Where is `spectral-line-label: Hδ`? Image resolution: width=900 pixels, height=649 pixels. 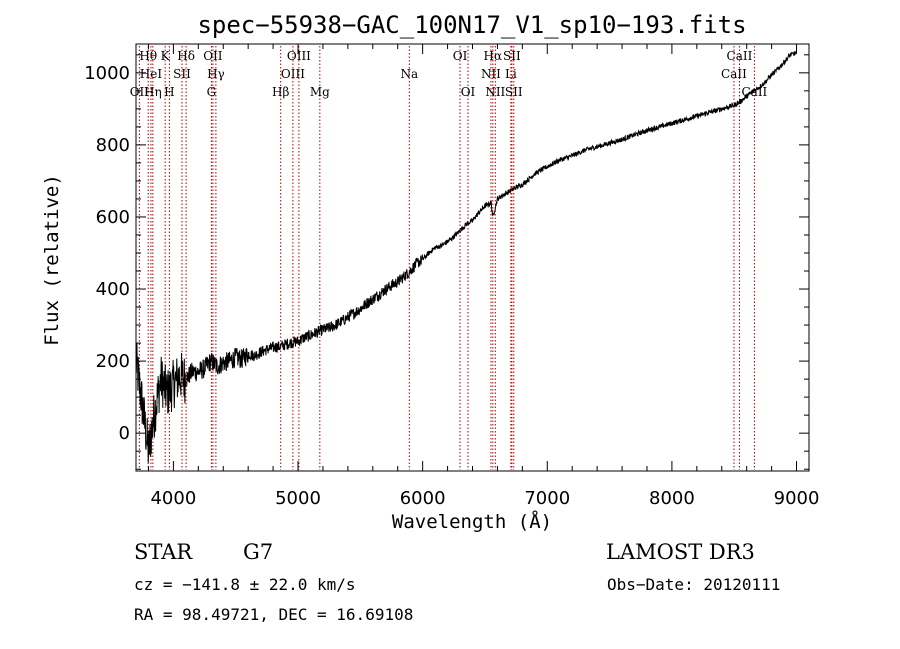
spectral-line-label: Hδ is located at coordinates (186, 56).